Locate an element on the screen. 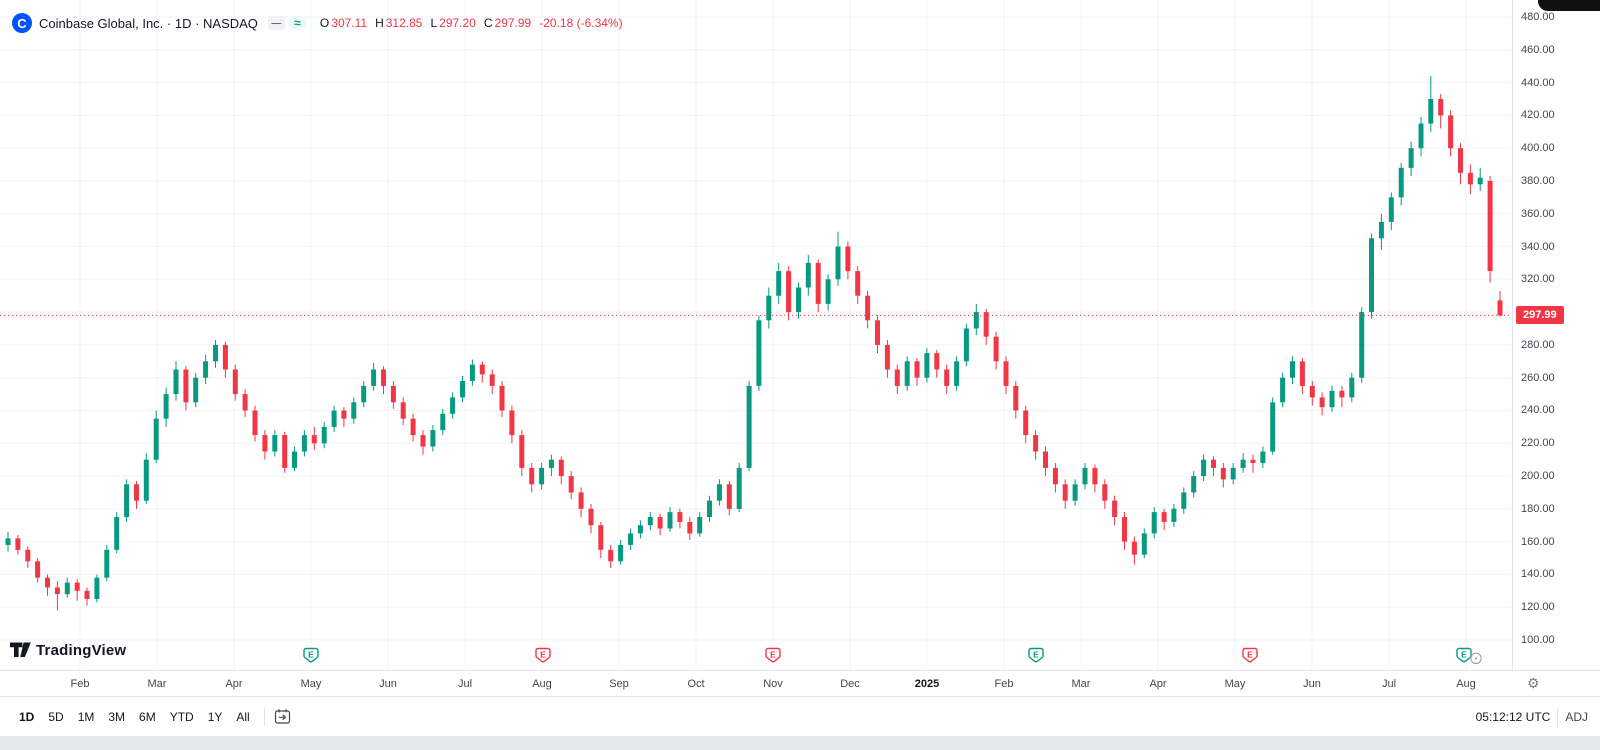 The image size is (1600, 750). go-to-date-icon is located at coordinates (282, 716).